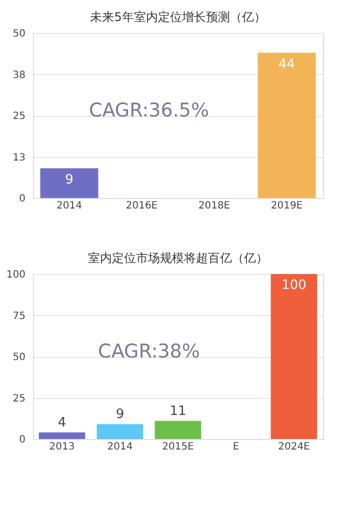 This screenshot has height=520, width=355. I want to click on x-tick-label: 2018E, so click(214, 206).